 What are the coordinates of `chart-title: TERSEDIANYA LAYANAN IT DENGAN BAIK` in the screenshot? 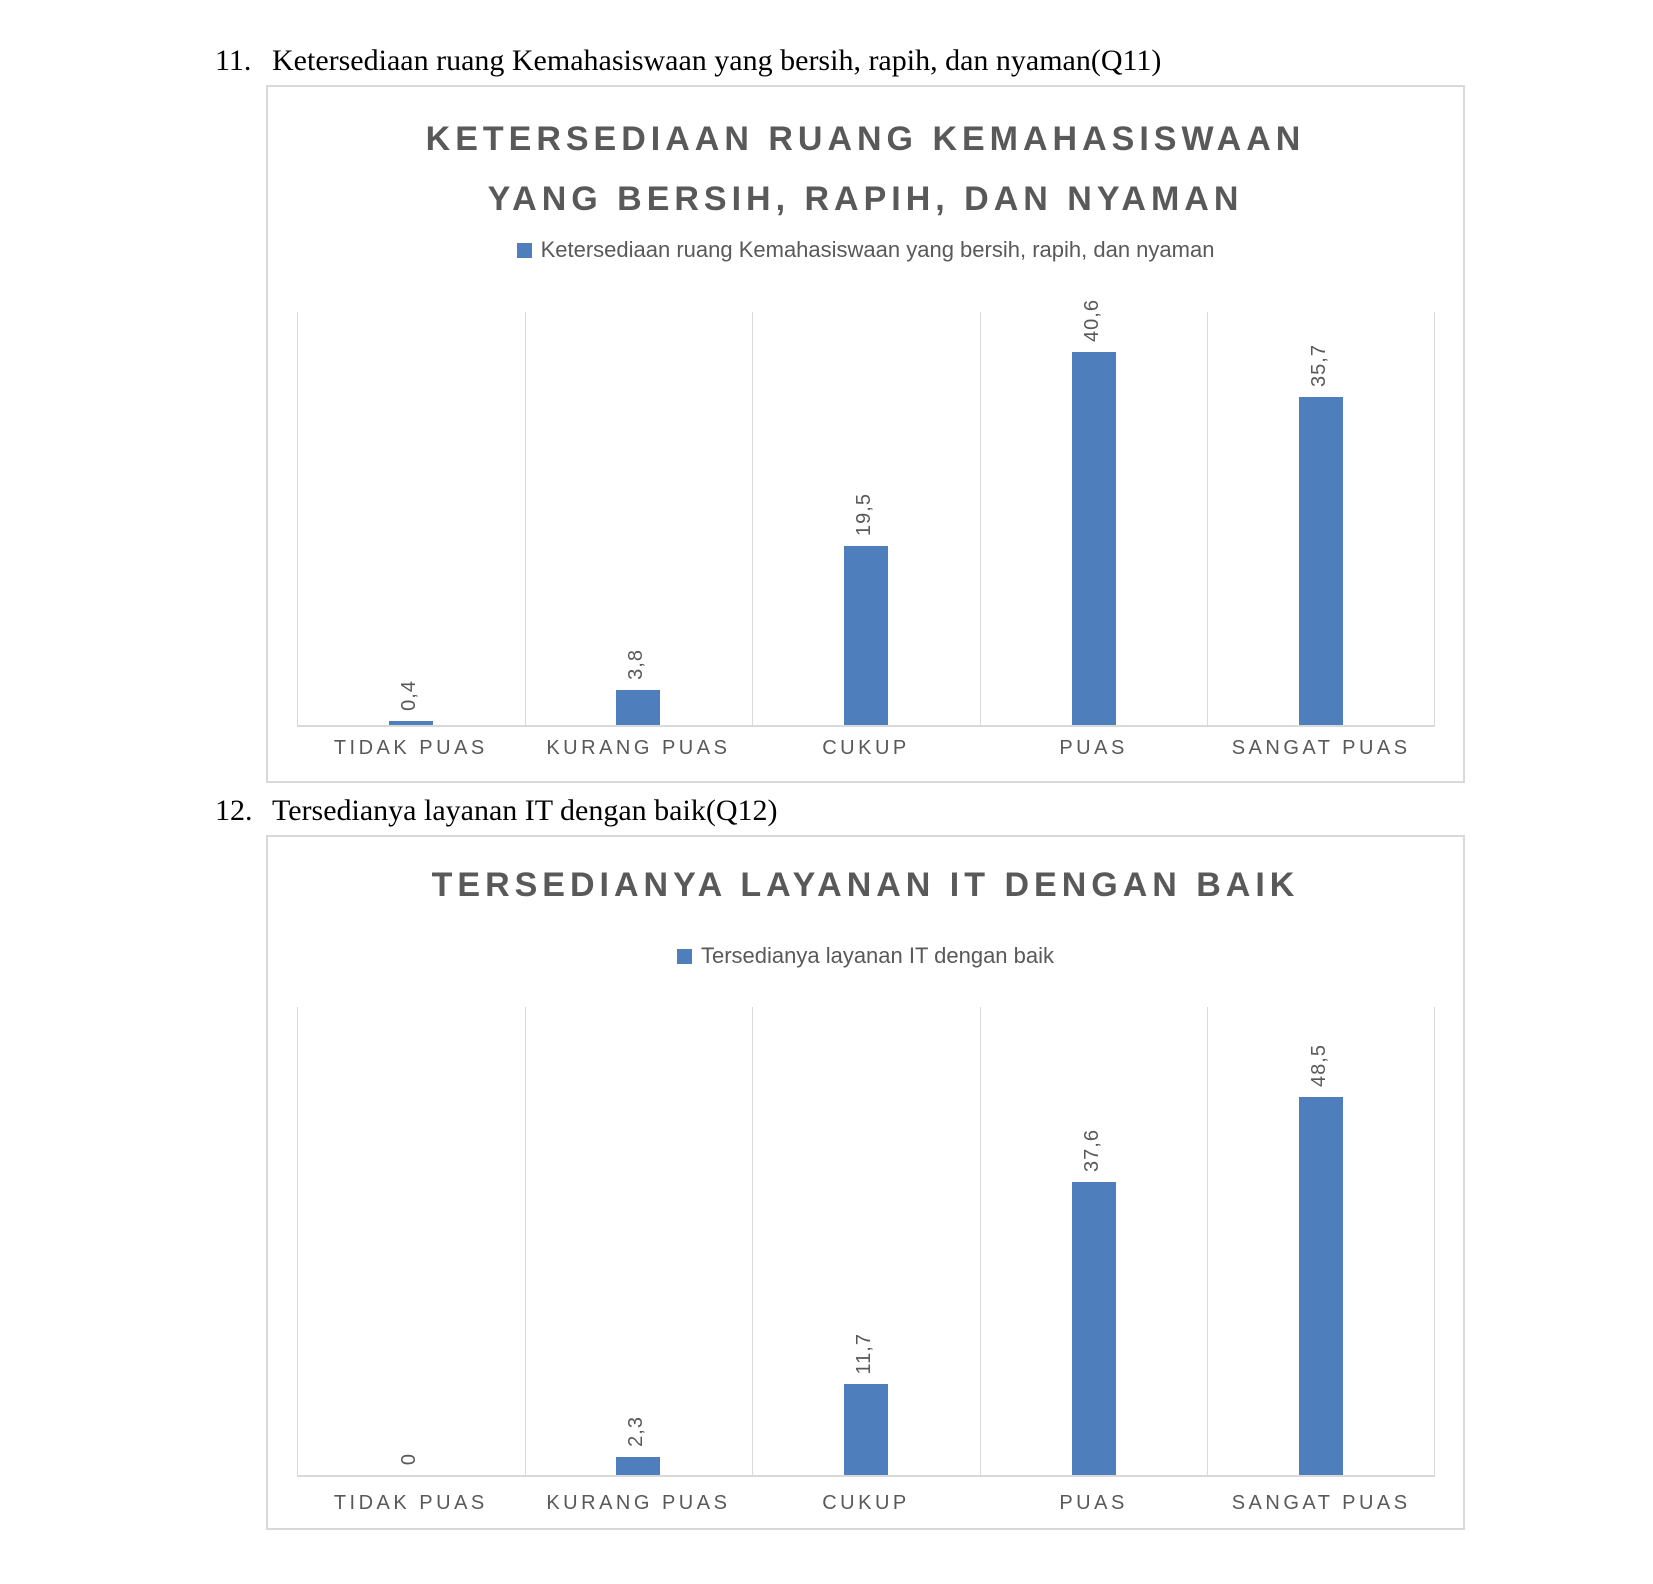 It's located at (865, 885).